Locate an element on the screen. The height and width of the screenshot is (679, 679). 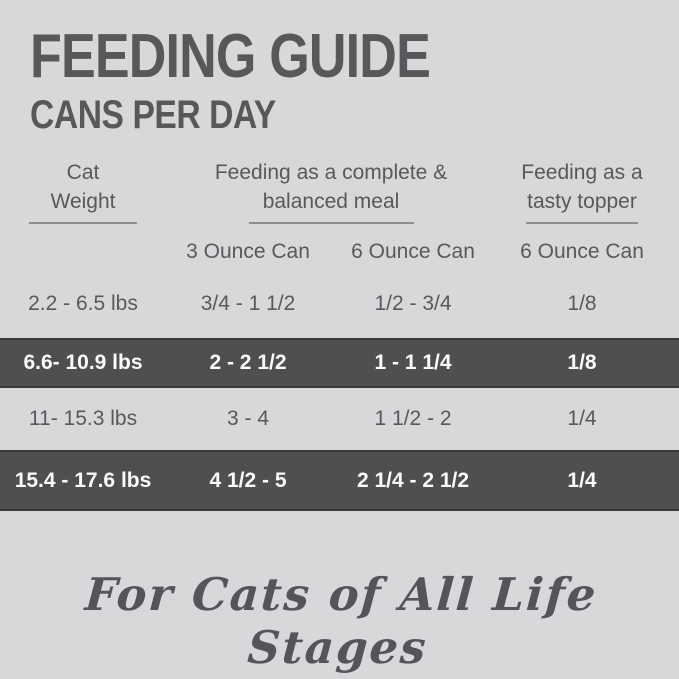
sub-header-6oz-can-meal: 6 Ounce Can is located at coordinates (413, 251).